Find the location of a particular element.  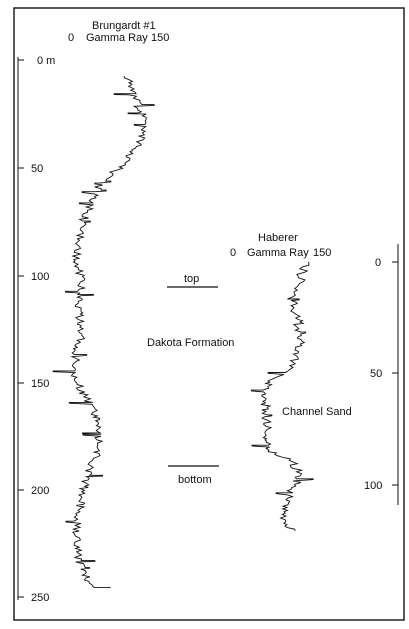

well1-depth-tick-label: 150 is located at coordinates (40, 384).